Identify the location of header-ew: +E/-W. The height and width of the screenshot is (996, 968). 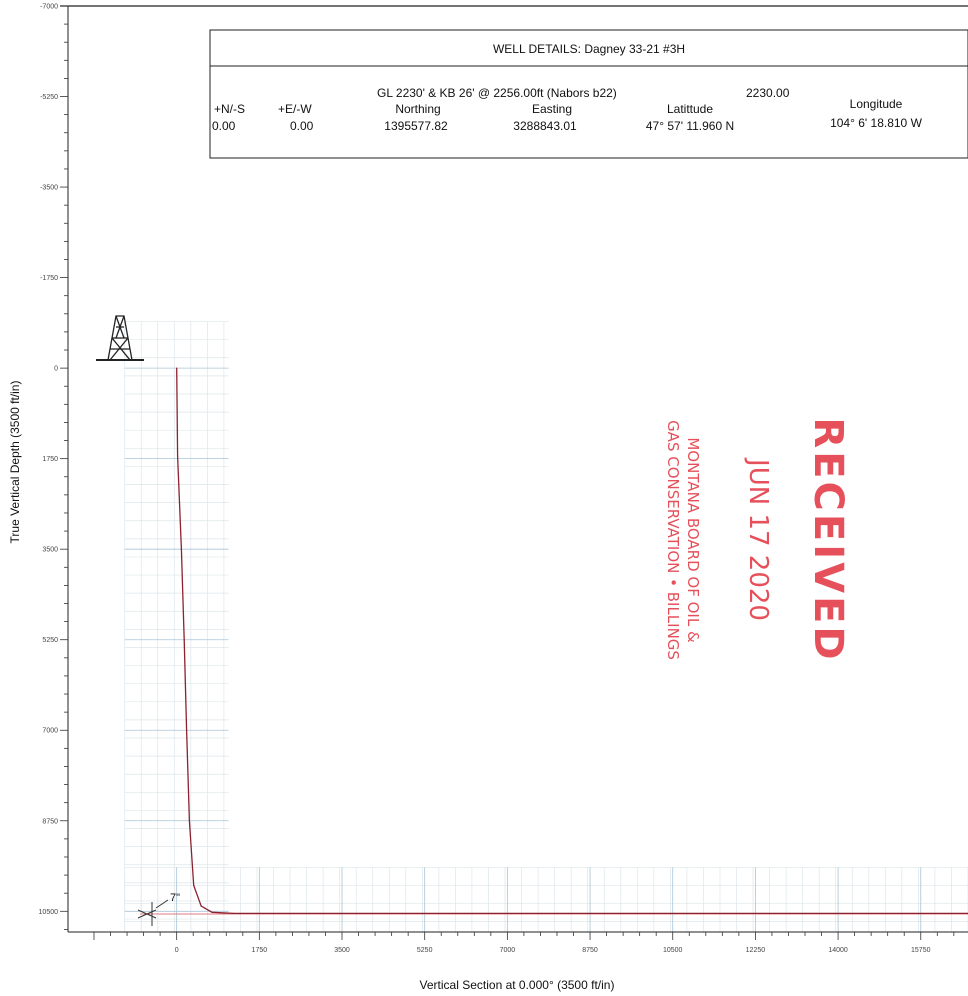
(295, 109).